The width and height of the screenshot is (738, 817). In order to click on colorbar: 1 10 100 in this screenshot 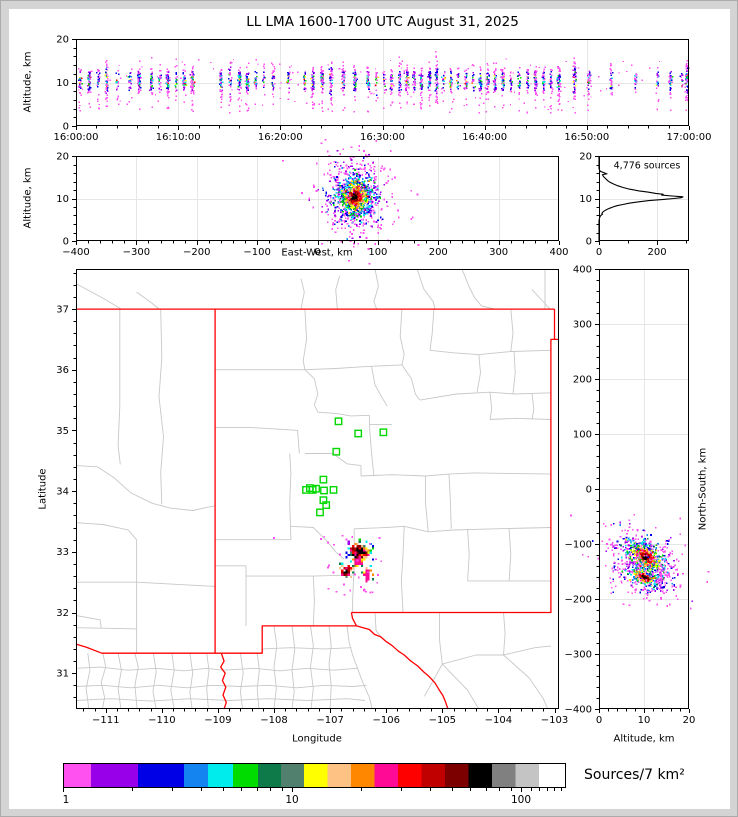, I will do `click(315, 784)`.